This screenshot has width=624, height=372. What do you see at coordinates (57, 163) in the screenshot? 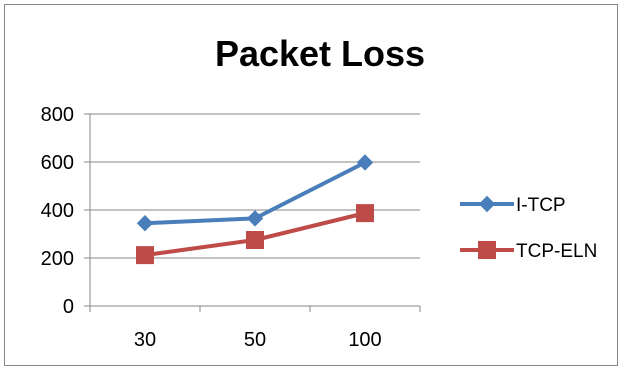
I see `y-tick-label: 600` at bounding box center [57, 163].